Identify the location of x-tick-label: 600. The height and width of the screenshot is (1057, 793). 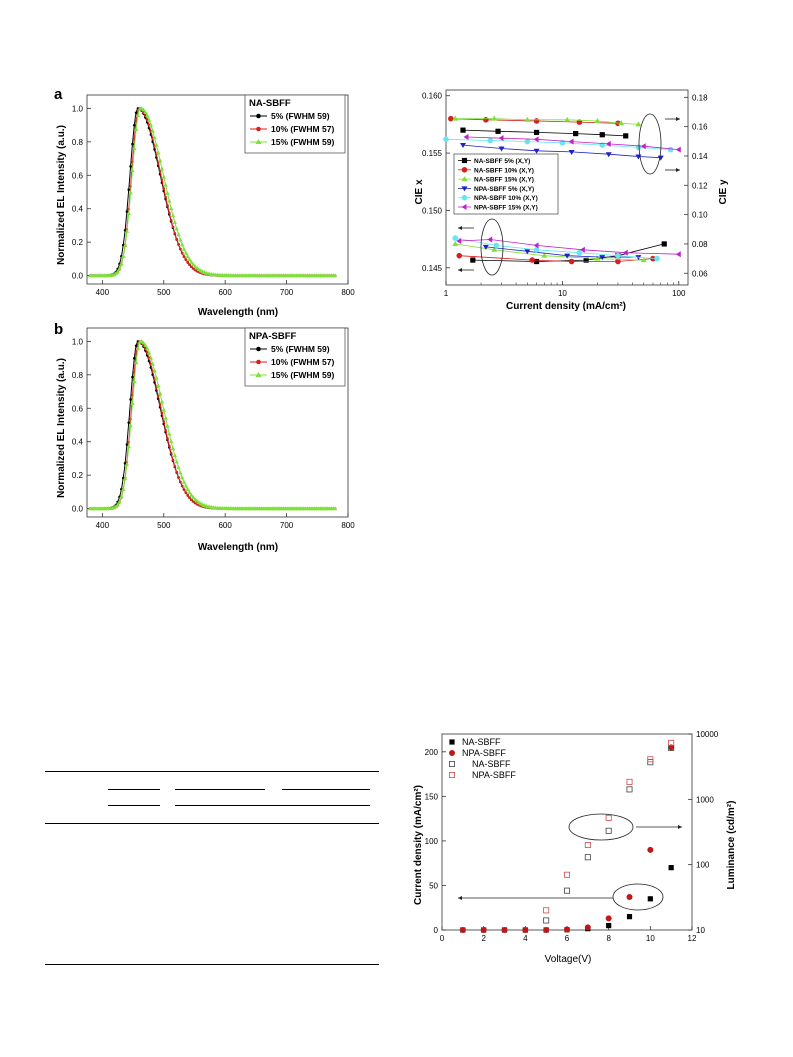
(225, 525).